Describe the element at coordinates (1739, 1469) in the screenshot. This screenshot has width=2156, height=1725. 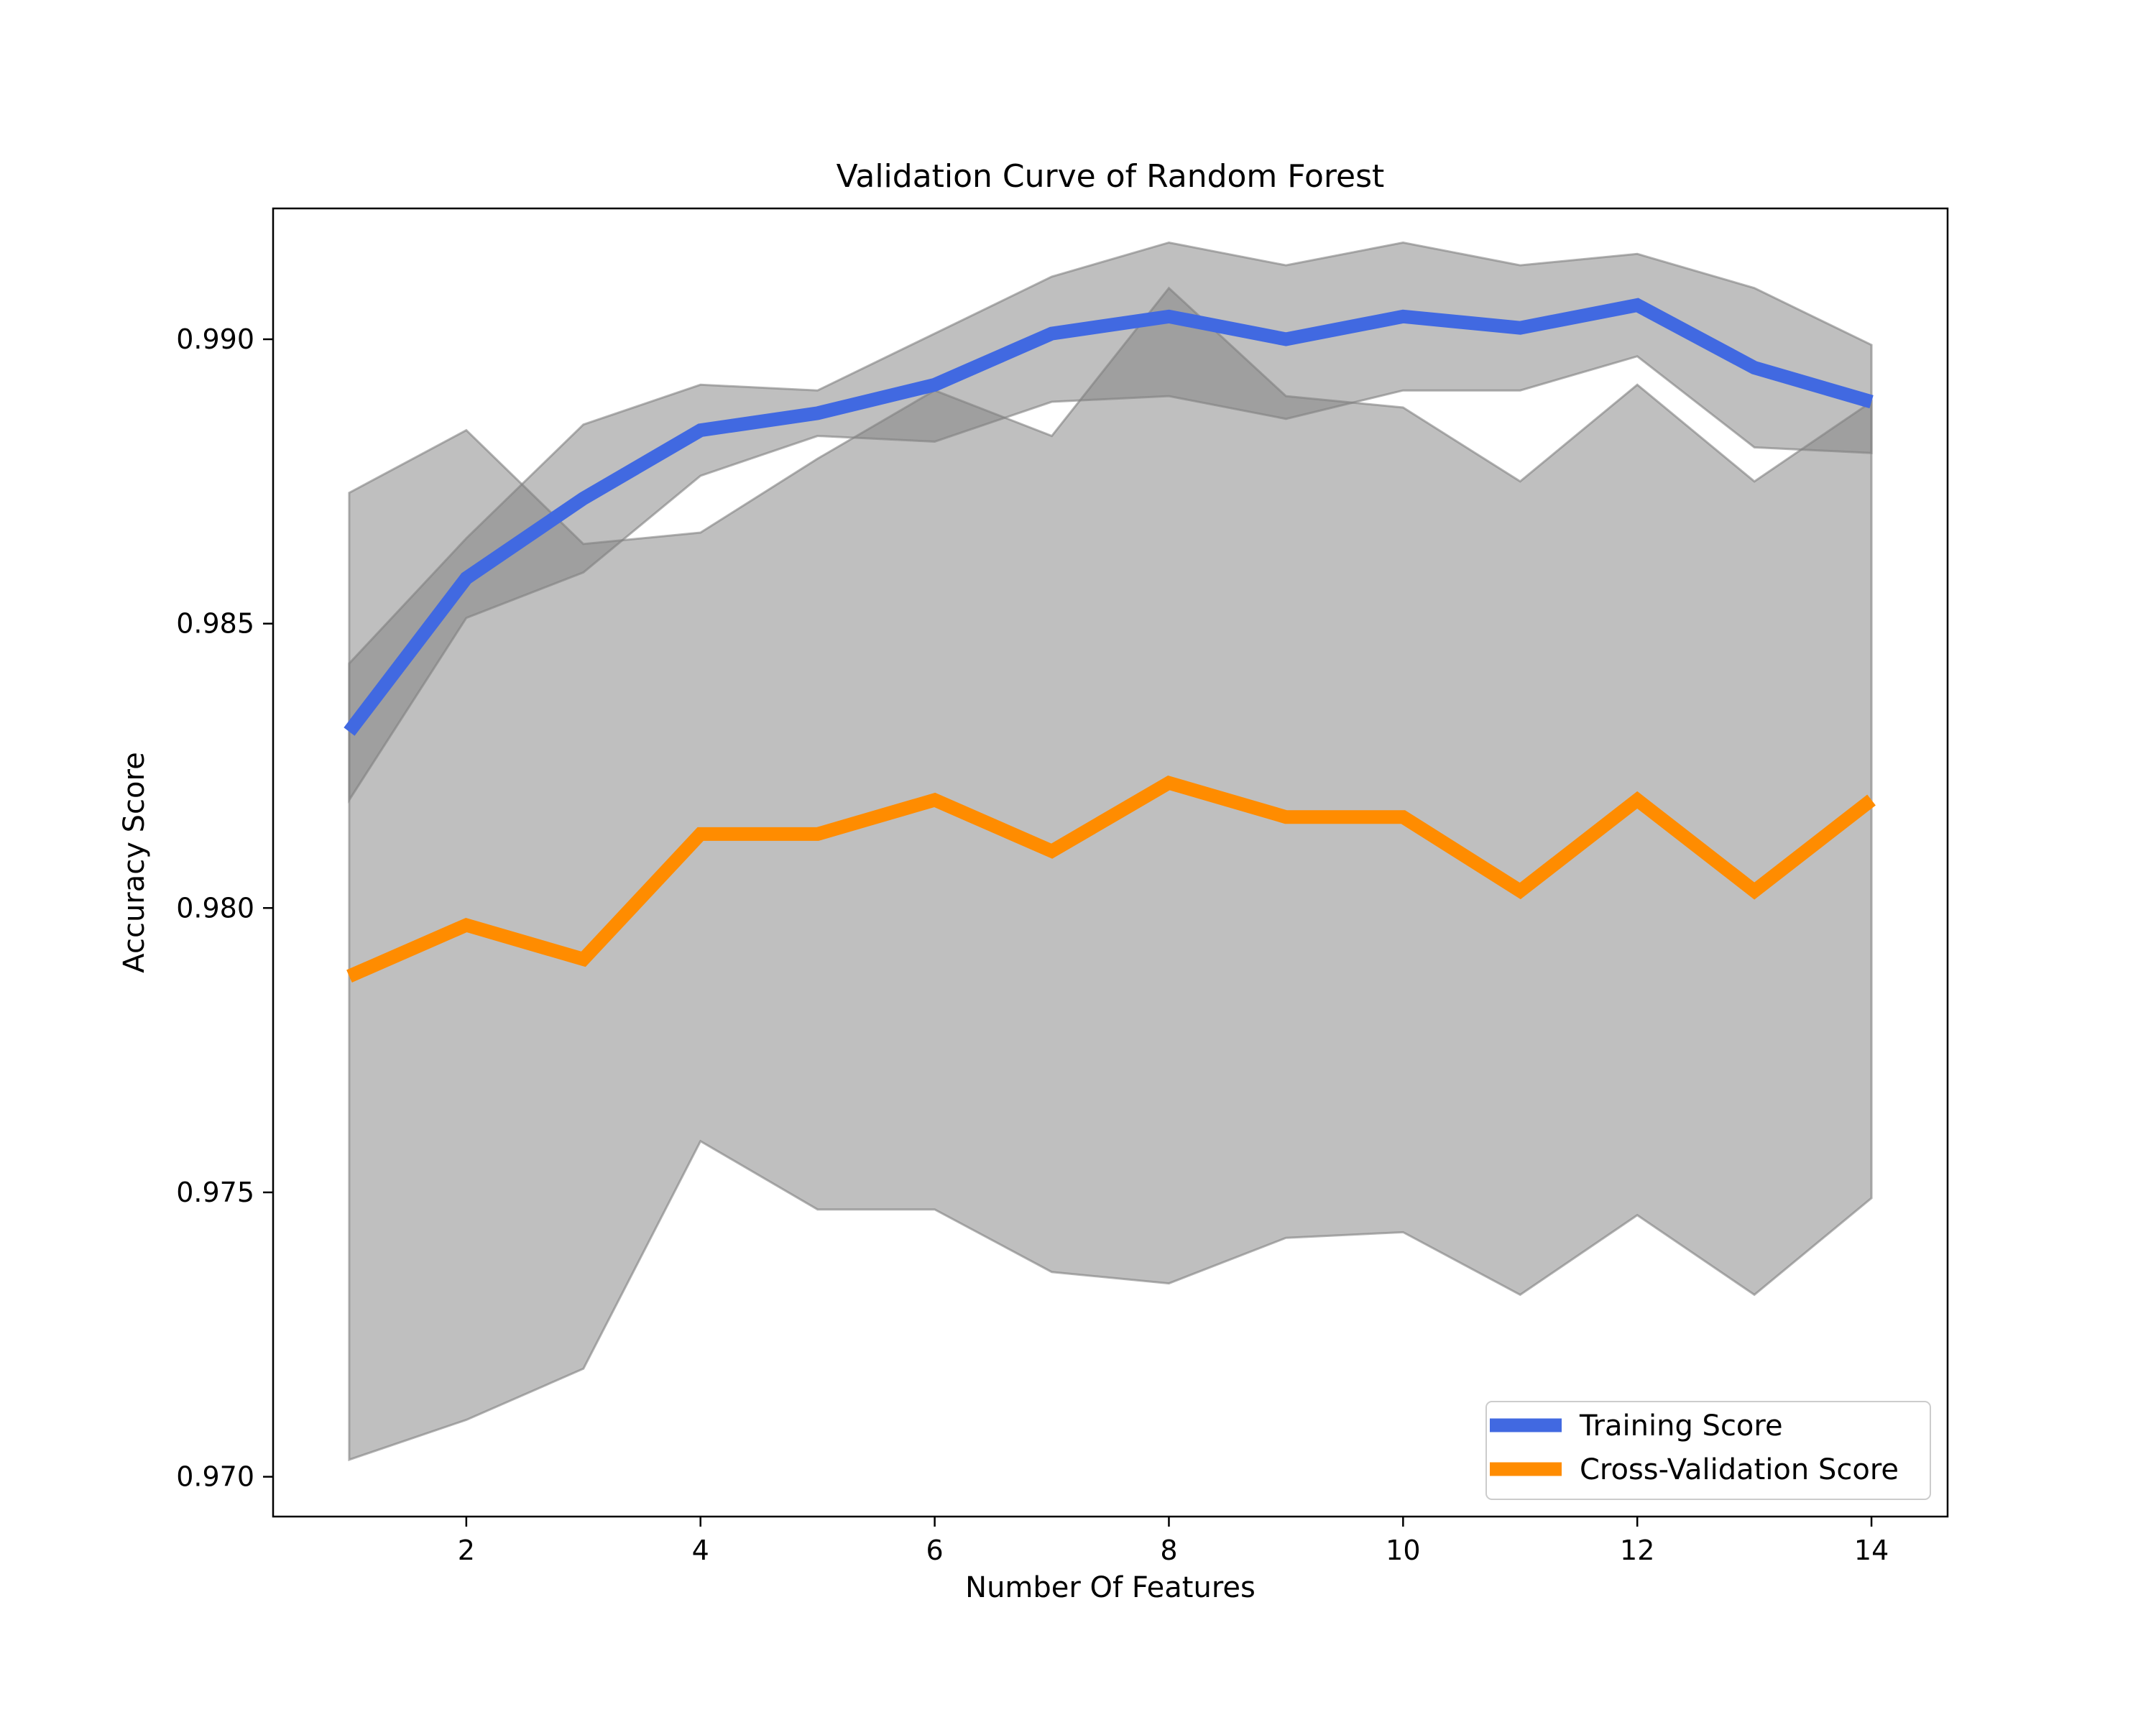
I see `legend-label-cross-validation: Cross-Validation Score` at that location.